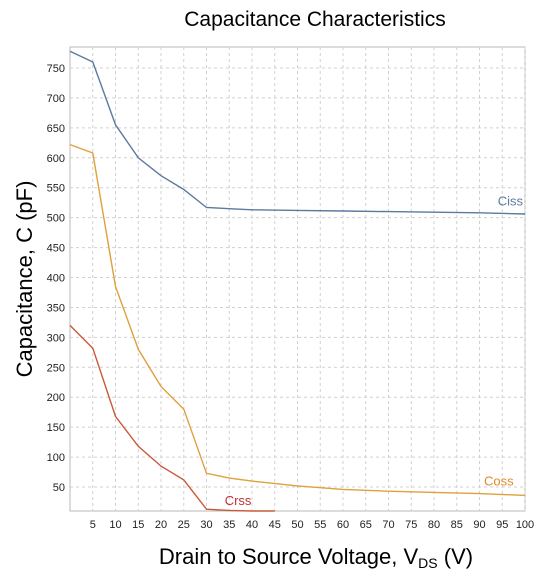 The image size is (540, 575). Describe the element at coordinates (115, 525) in the screenshot. I see `x-tick-label: 10` at that location.